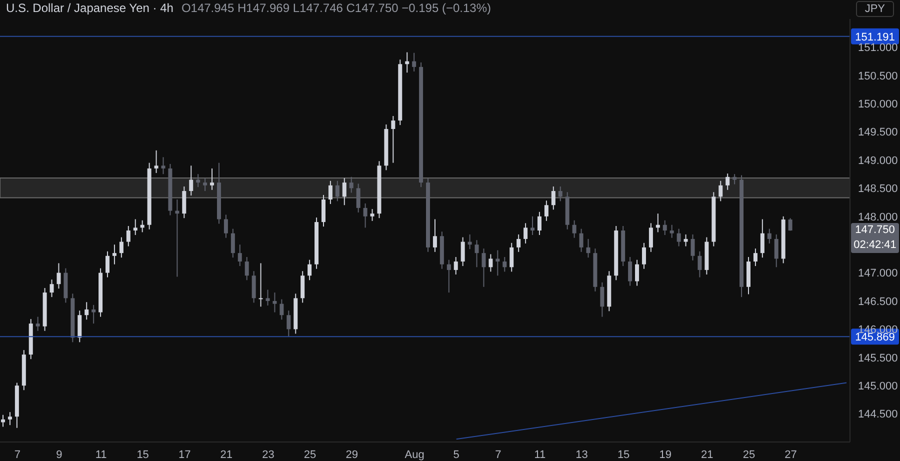 This screenshot has width=900, height=461. Describe the element at coordinates (456, 454) in the screenshot. I see `x-tick-label: 5` at that location.